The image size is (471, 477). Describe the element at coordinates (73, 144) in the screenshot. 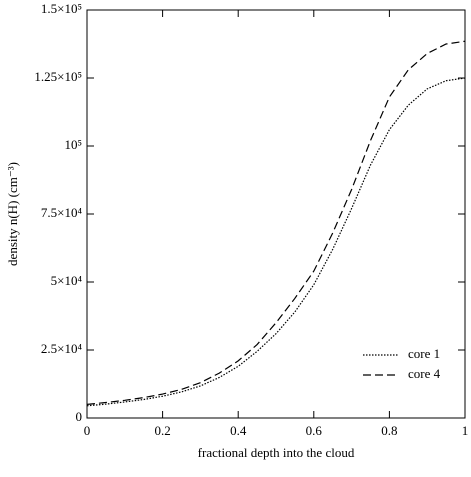

I see `y-tick-label: 10⁵` at that location.